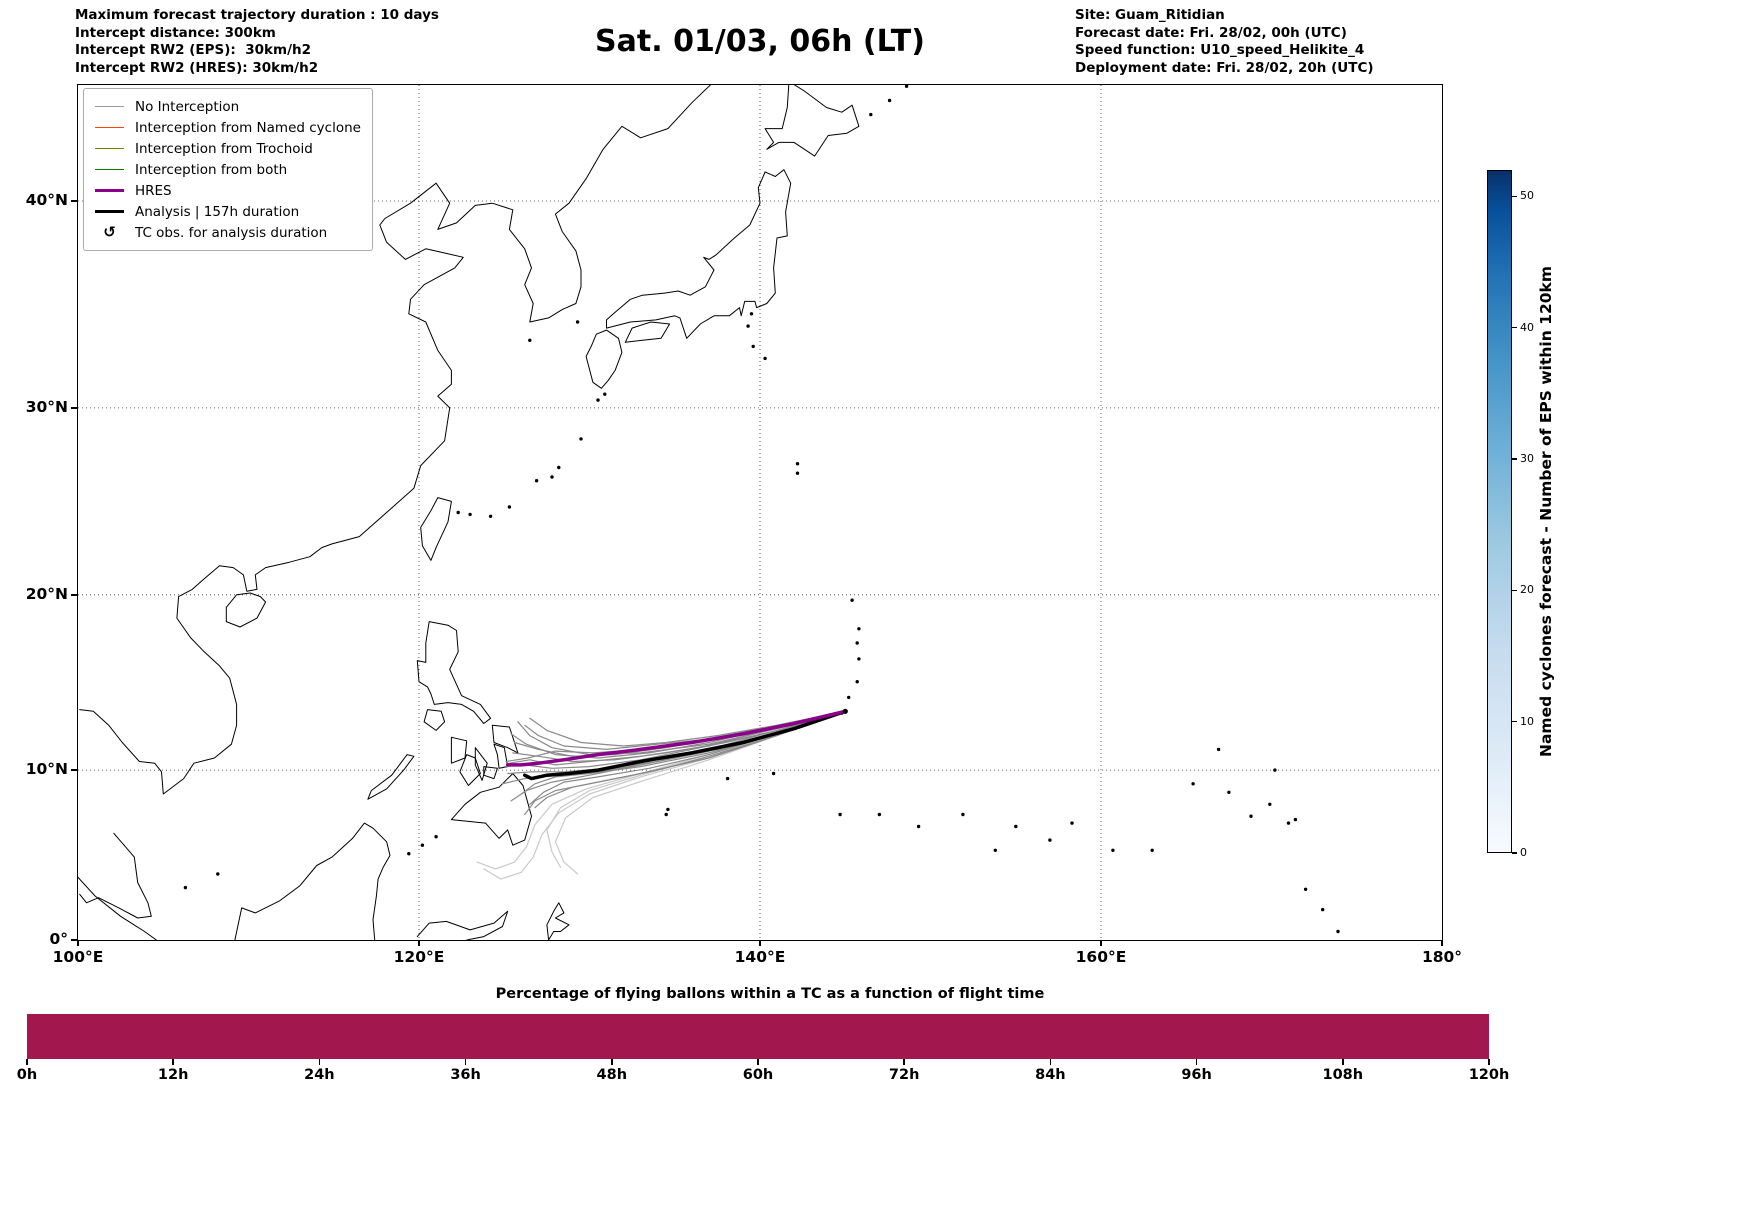 The width and height of the screenshot is (1748, 1213). I want to click on bar-axis-tick-label: 120h, so click(1489, 1075).